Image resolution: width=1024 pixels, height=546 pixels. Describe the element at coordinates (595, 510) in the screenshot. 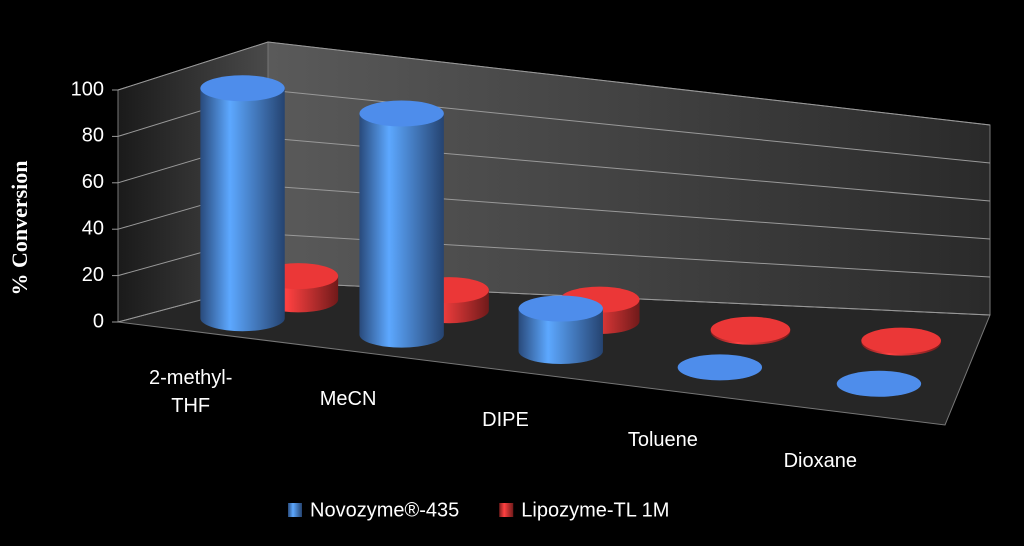

I see `legend-label: Lipozyme-TL 1M` at that location.